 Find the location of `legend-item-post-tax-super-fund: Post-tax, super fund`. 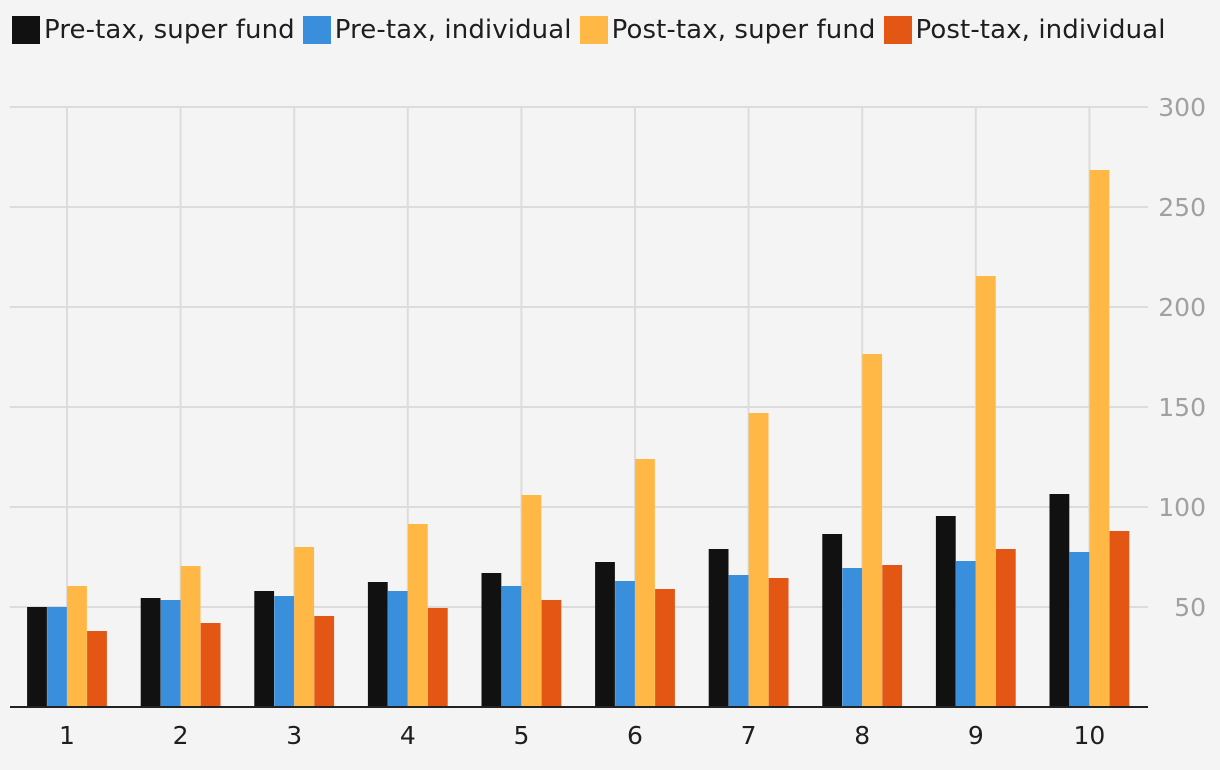

legend-item-post-tax-super-fund: Post-tax, super fund is located at coordinates (727, 30).